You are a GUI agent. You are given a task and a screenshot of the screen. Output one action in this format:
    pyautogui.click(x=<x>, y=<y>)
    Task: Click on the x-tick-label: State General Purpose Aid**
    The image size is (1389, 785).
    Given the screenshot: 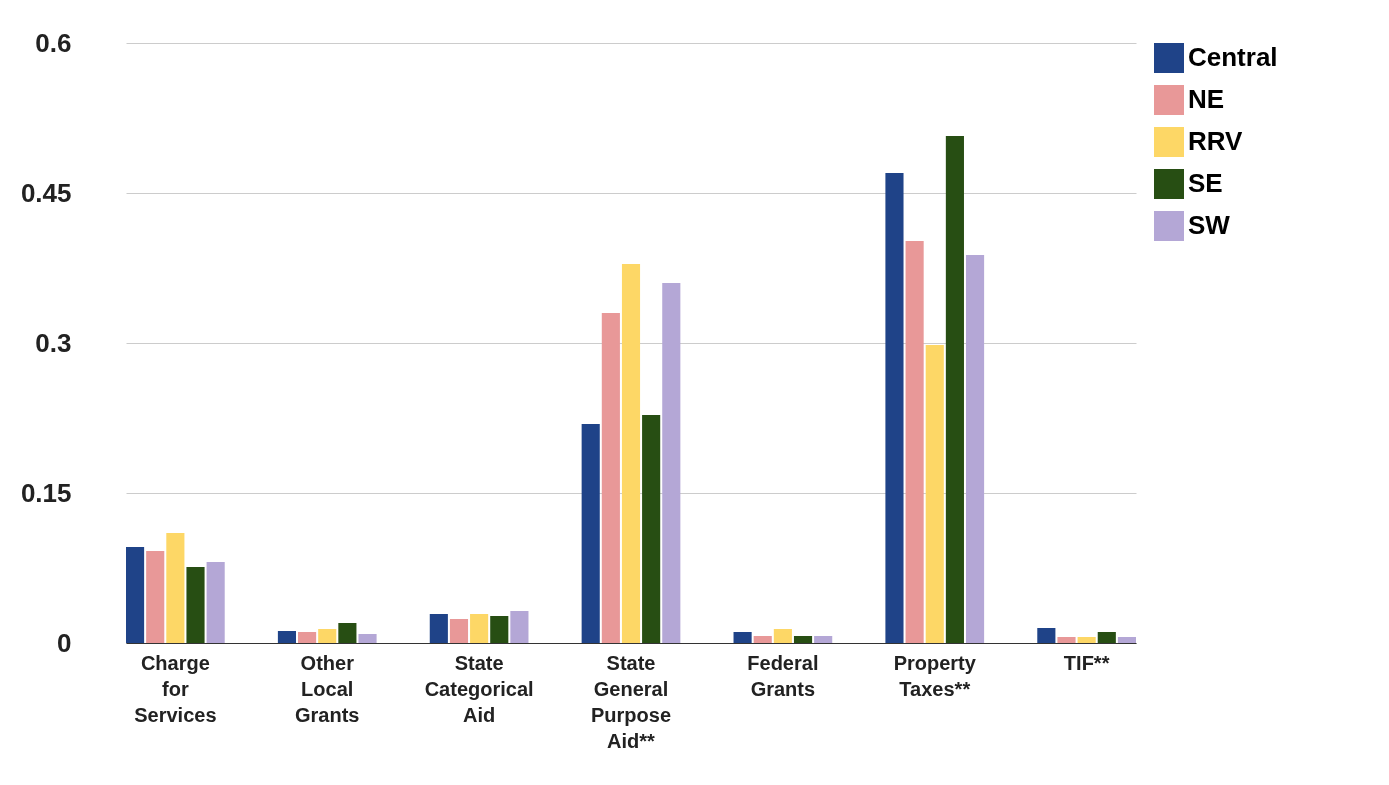 What is the action you would take?
    pyautogui.click(x=631, y=701)
    